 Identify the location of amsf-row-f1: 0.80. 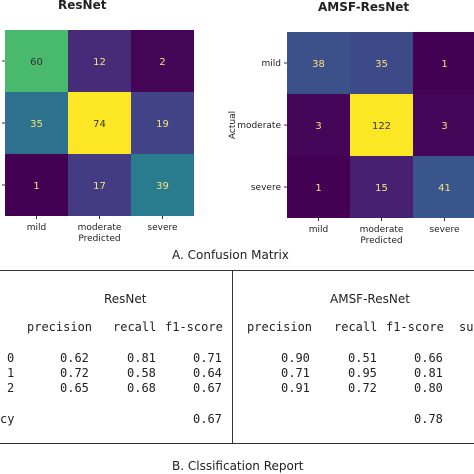
(428, 388).